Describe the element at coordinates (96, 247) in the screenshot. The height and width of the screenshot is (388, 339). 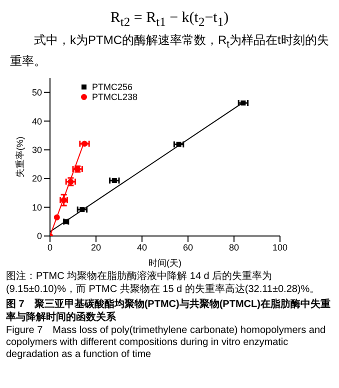
I see `x-tick-label: 20` at that location.